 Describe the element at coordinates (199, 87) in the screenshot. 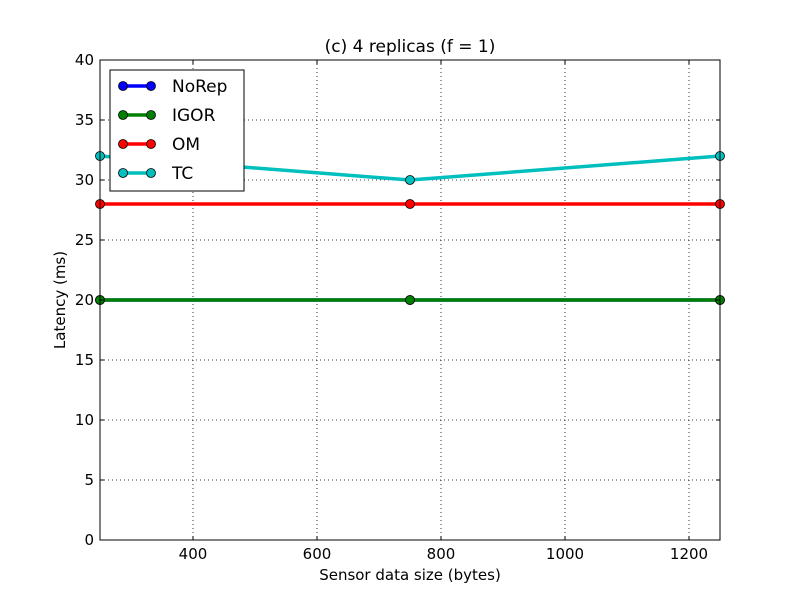

I see `legend-label-norep: NoRep` at that location.